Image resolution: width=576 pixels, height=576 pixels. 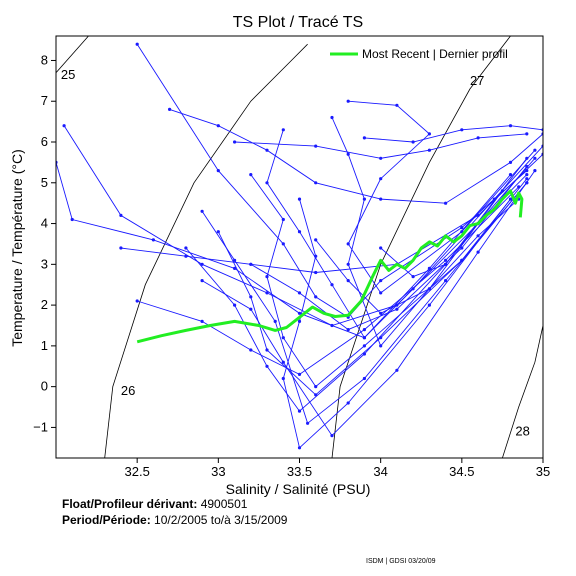 I want to click on x-axis-ticks: 32.5 33 33.5 34 34.5 35, so click(x=337, y=468).